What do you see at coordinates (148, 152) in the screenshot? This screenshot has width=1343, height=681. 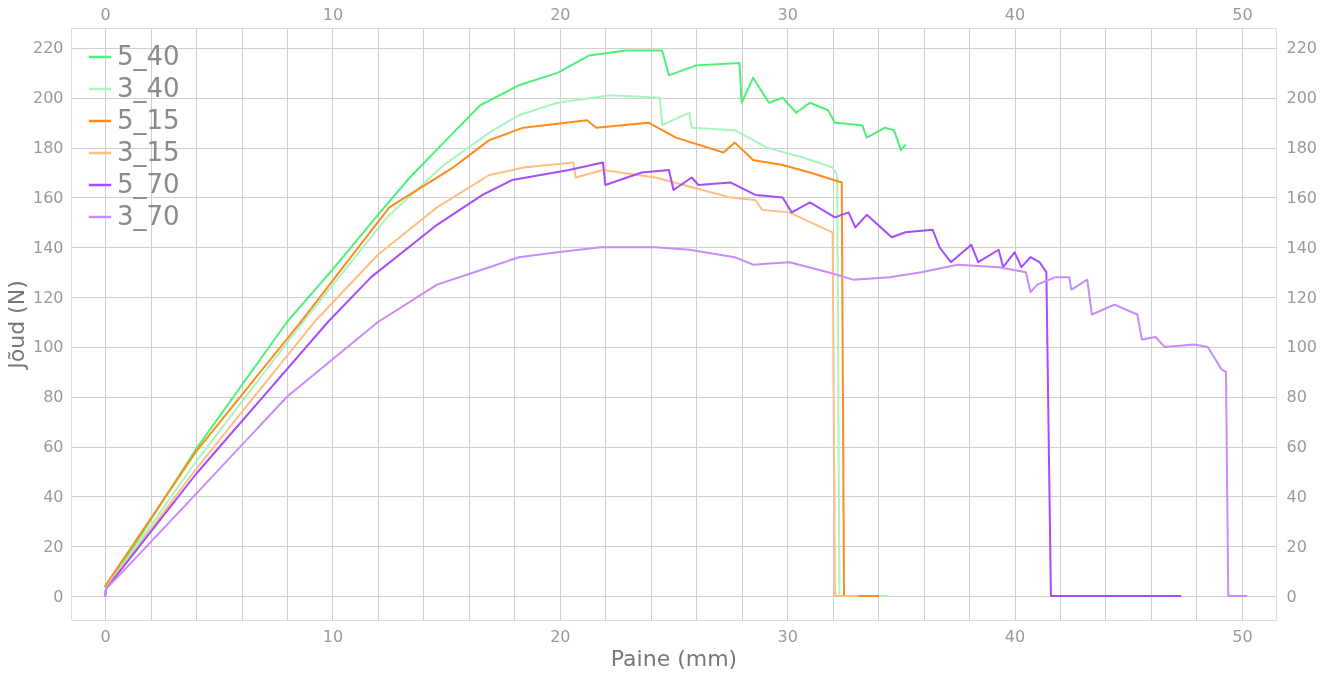 I see `legend-label: 3_15` at bounding box center [148, 152].